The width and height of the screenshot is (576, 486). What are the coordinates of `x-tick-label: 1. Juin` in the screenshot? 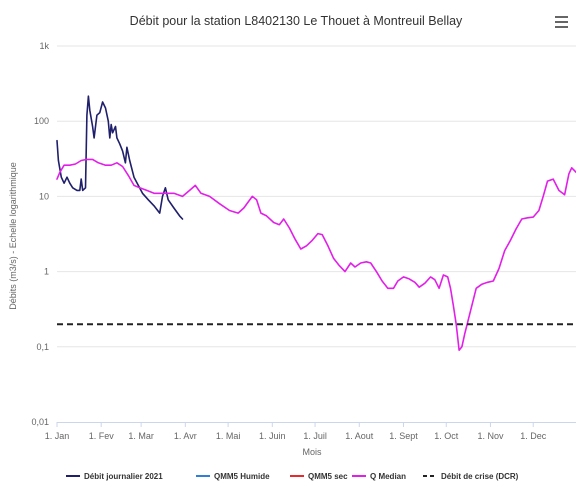 It's located at (272, 436).